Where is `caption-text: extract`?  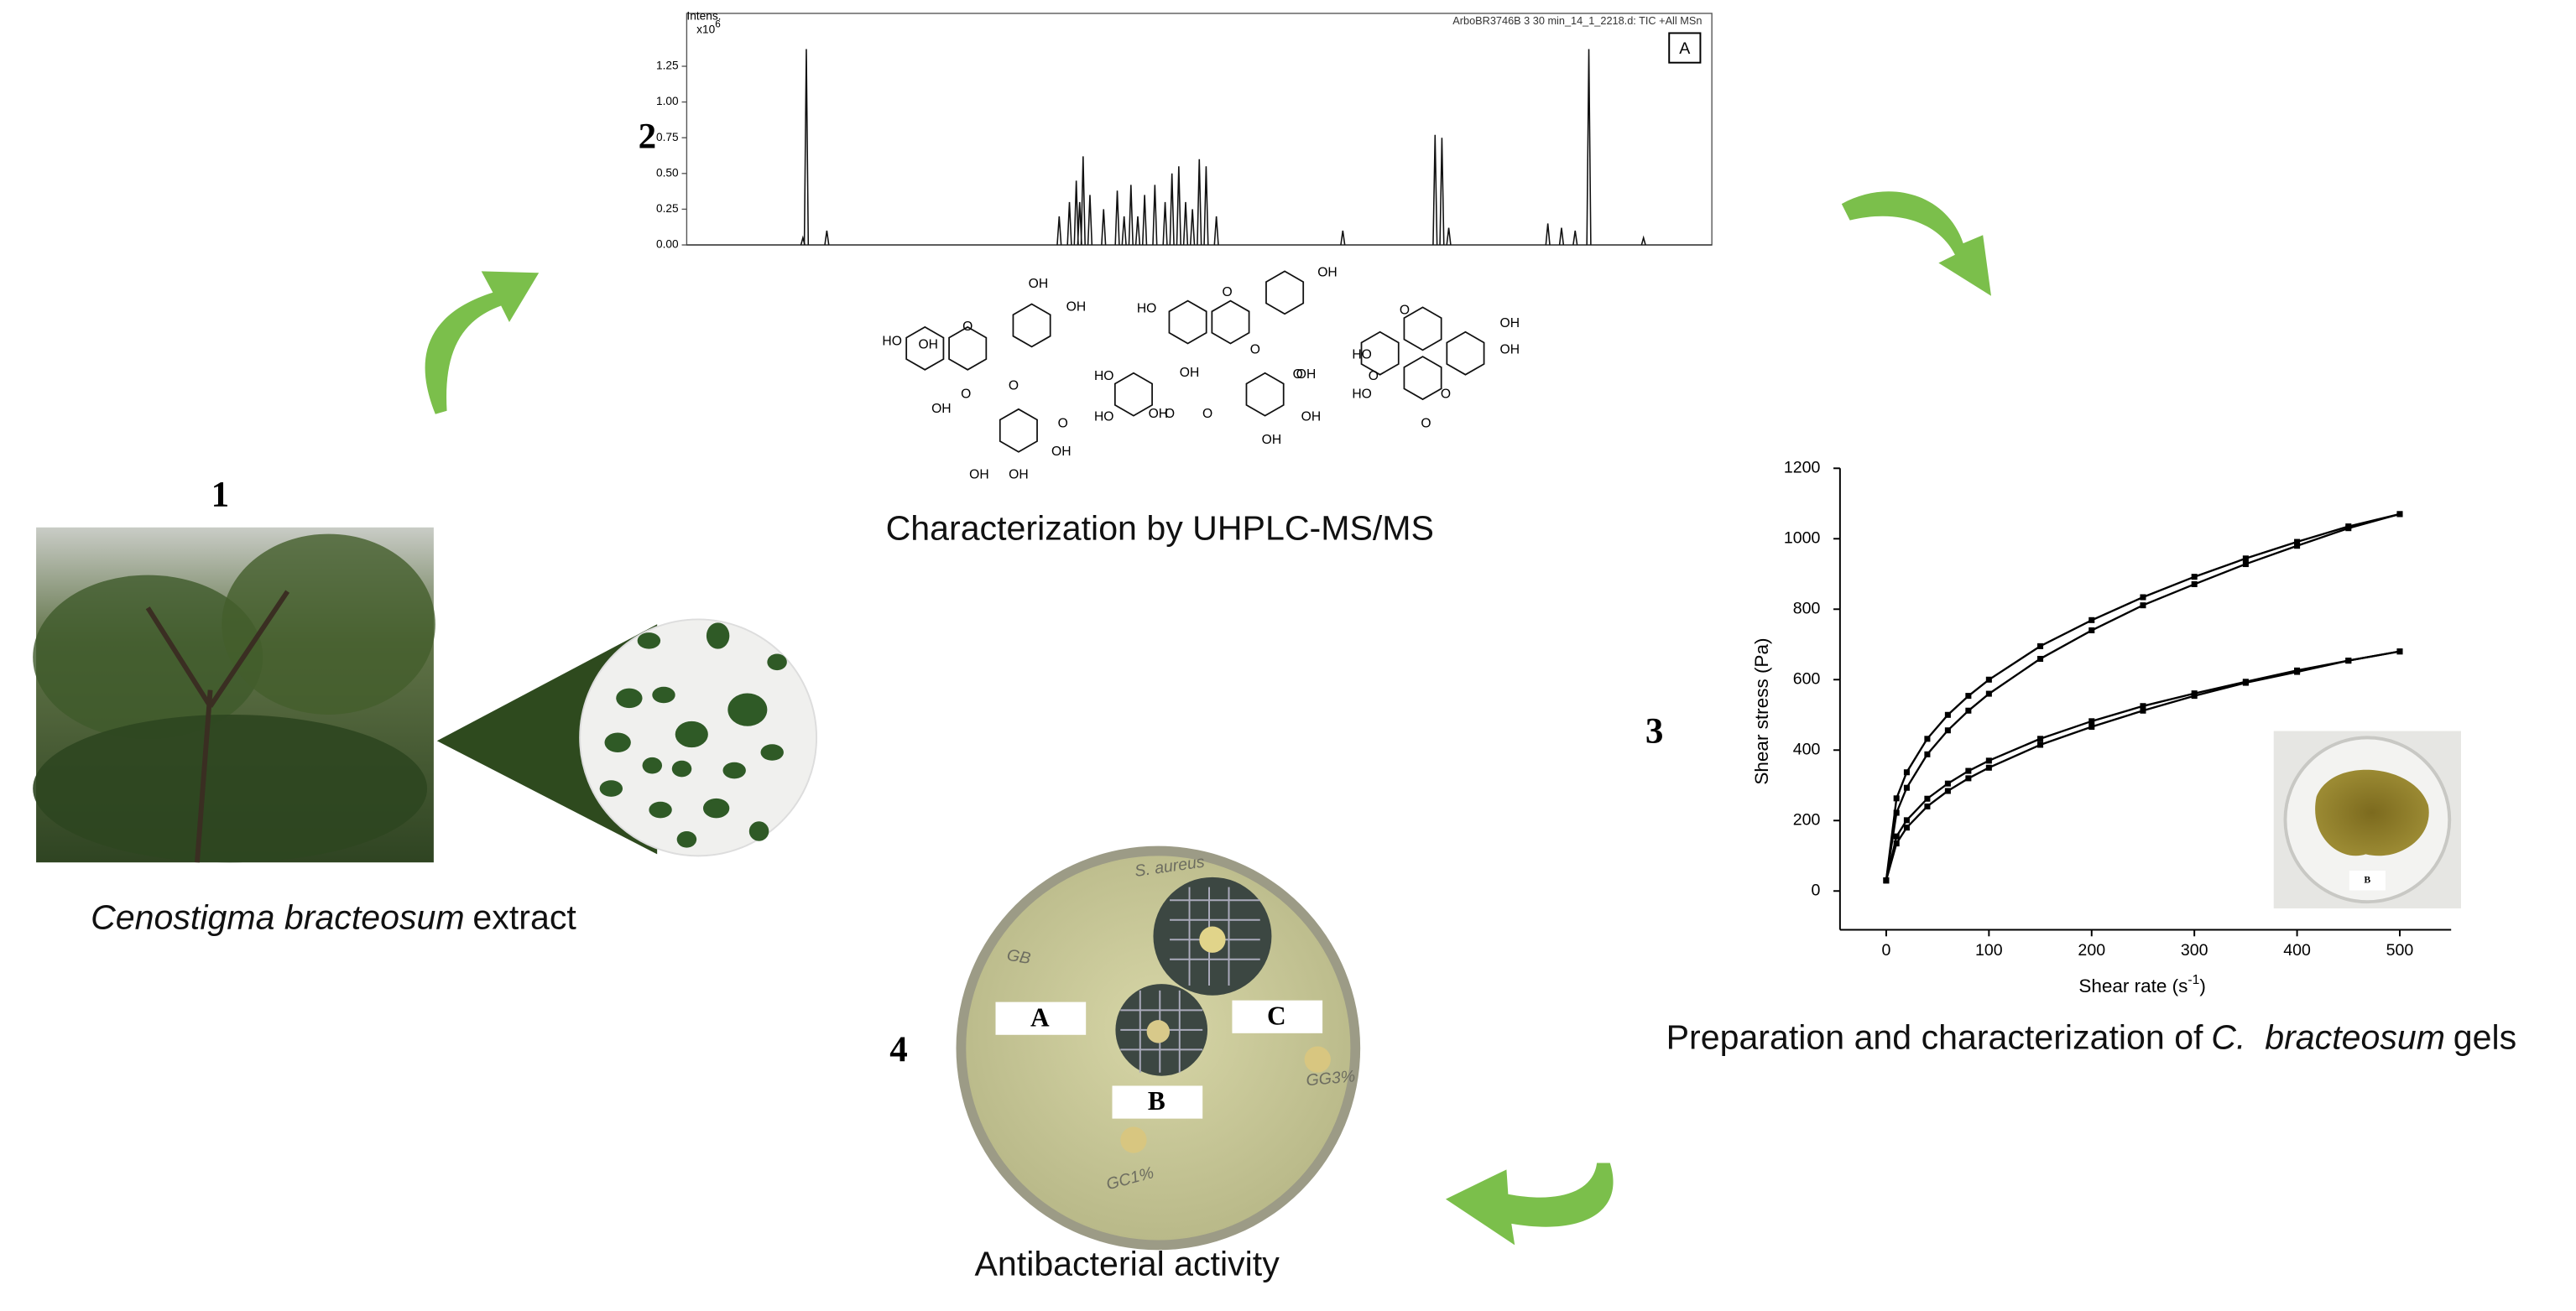 caption-text: extract is located at coordinates (524, 917).